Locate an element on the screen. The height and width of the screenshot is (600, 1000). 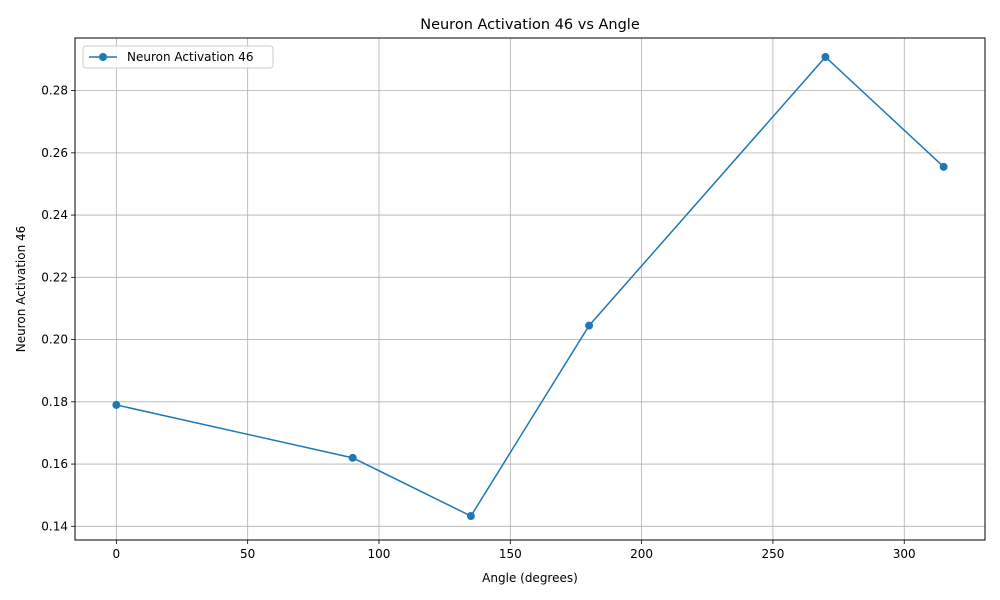
x-tick-label: 150 is located at coordinates (510, 554).